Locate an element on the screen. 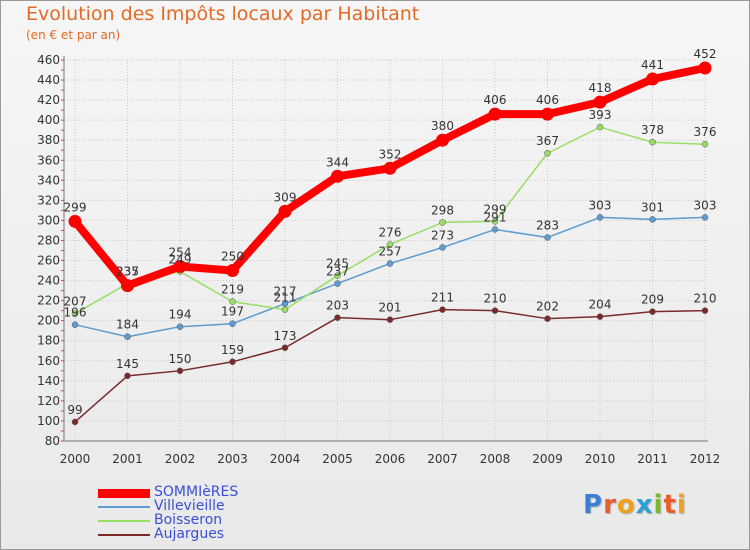  data-label: 452 is located at coordinates (705, 54).